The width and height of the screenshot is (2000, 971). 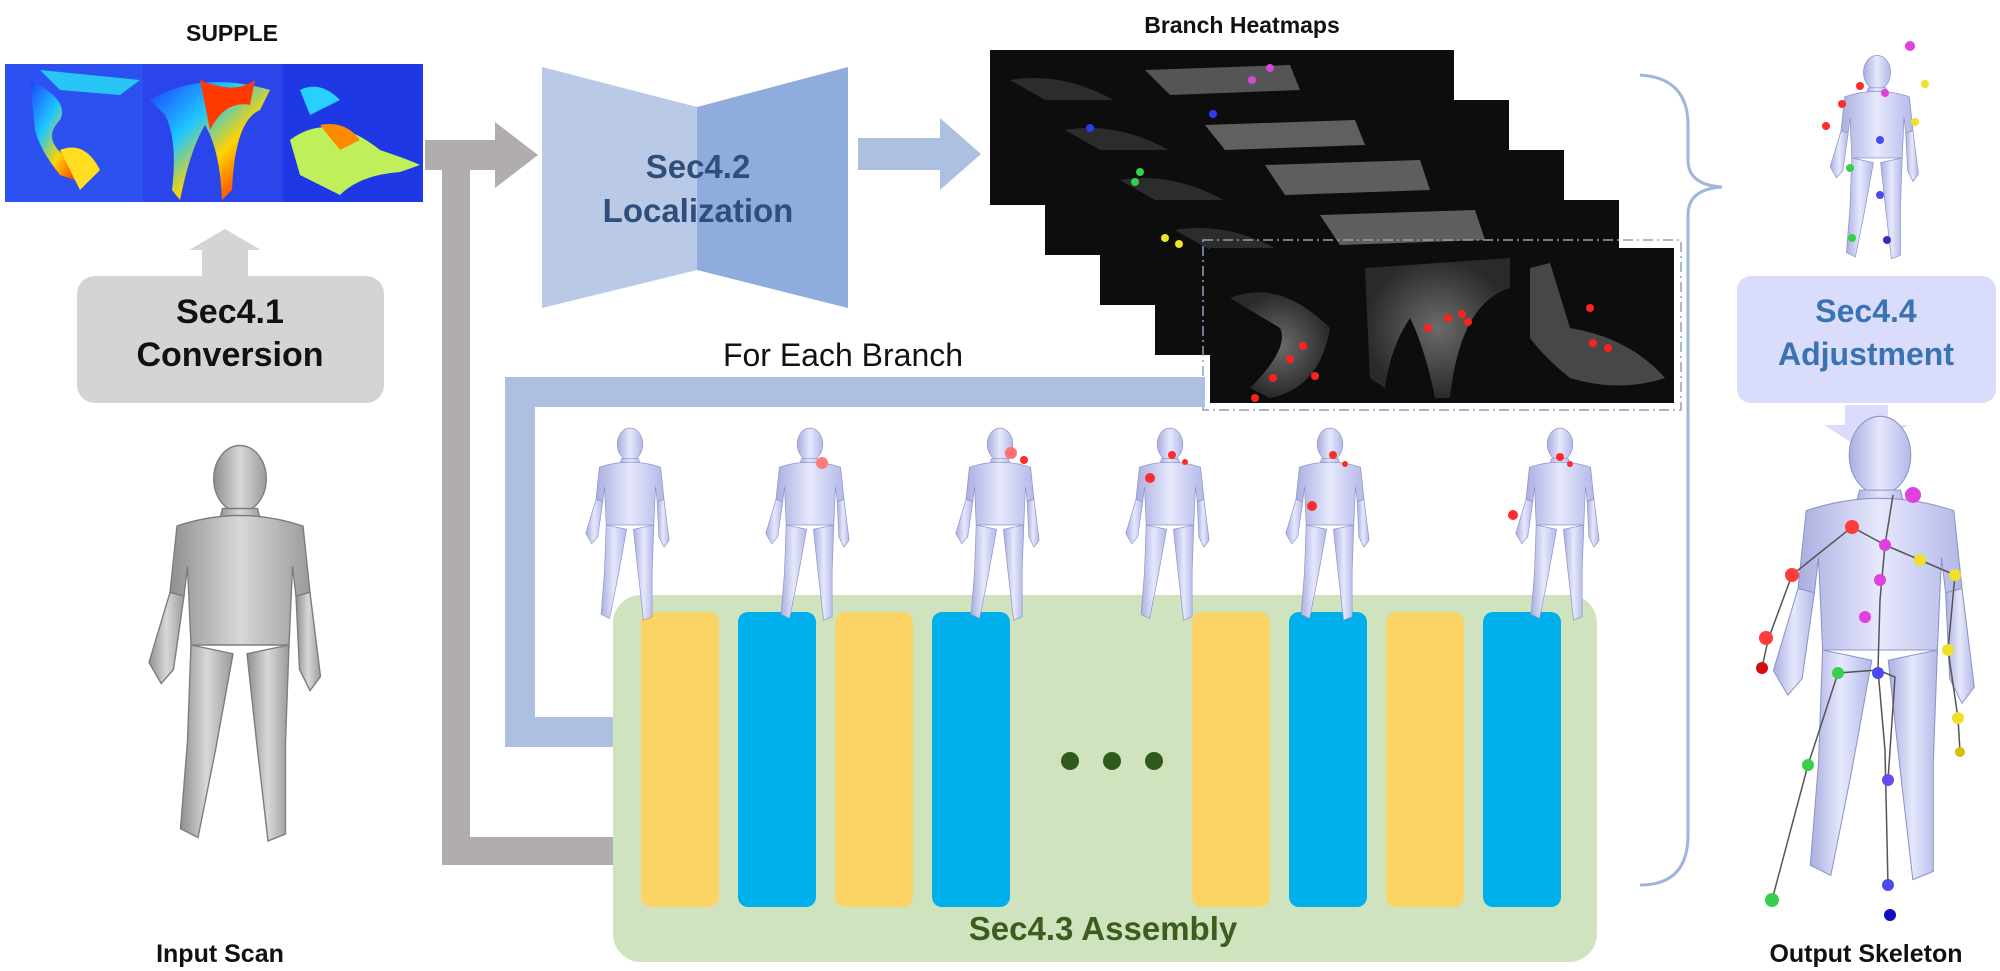 What do you see at coordinates (695, 187) in the screenshot?
I see `localization-network` at bounding box center [695, 187].